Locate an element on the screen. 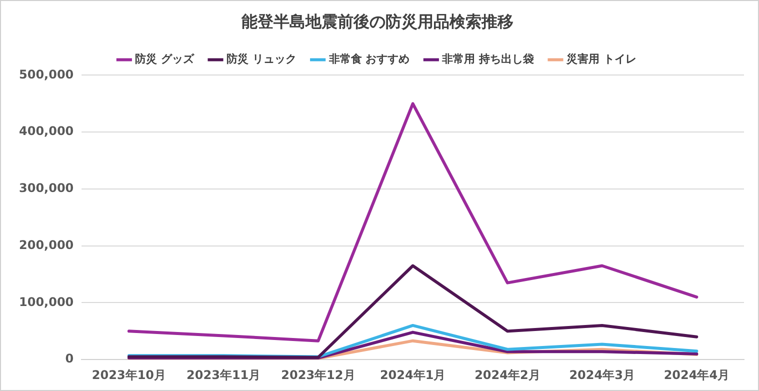  x-tick-label: 2023年10月 is located at coordinates (129, 375).